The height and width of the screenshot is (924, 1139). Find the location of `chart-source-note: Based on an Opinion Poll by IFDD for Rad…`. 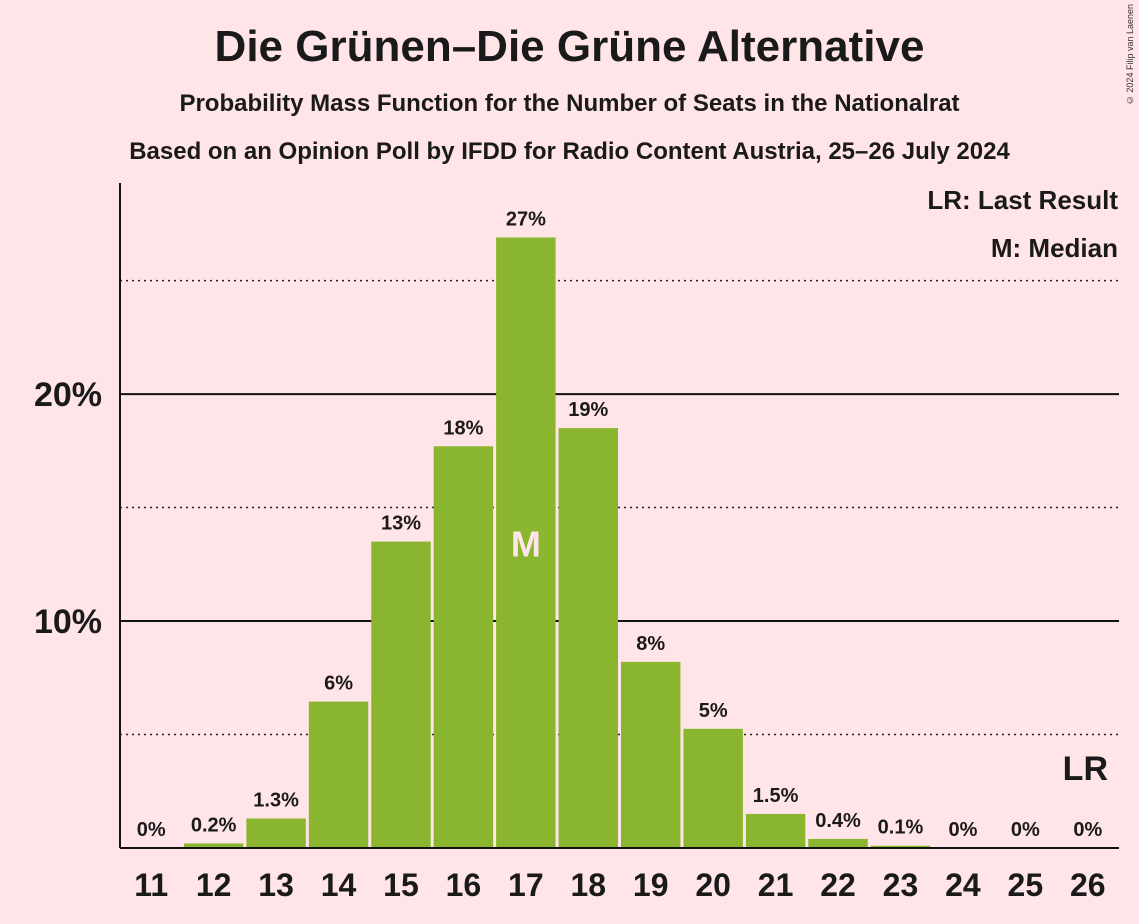

chart-source-note: Based on an Opinion Poll by IFDD for Rad… is located at coordinates (569, 151).